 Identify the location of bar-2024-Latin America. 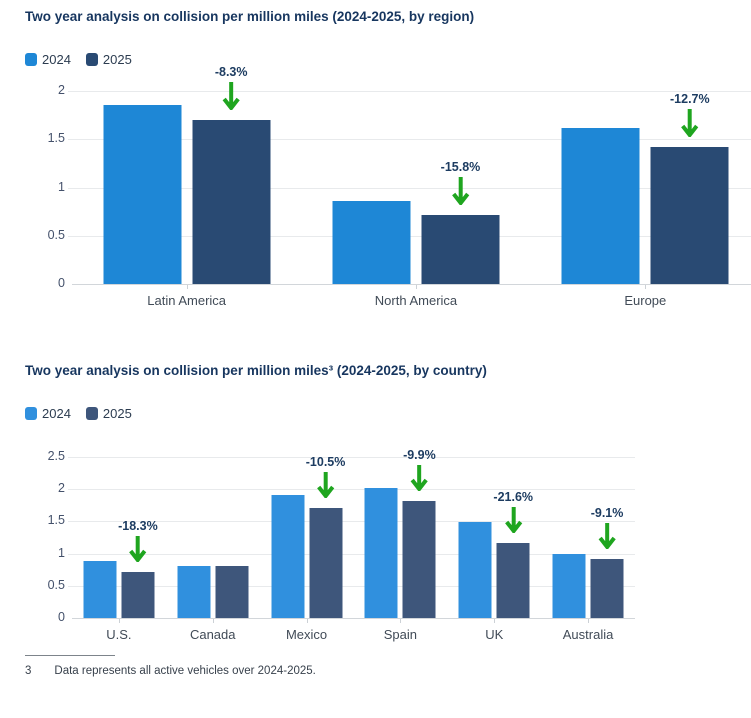
(142, 194).